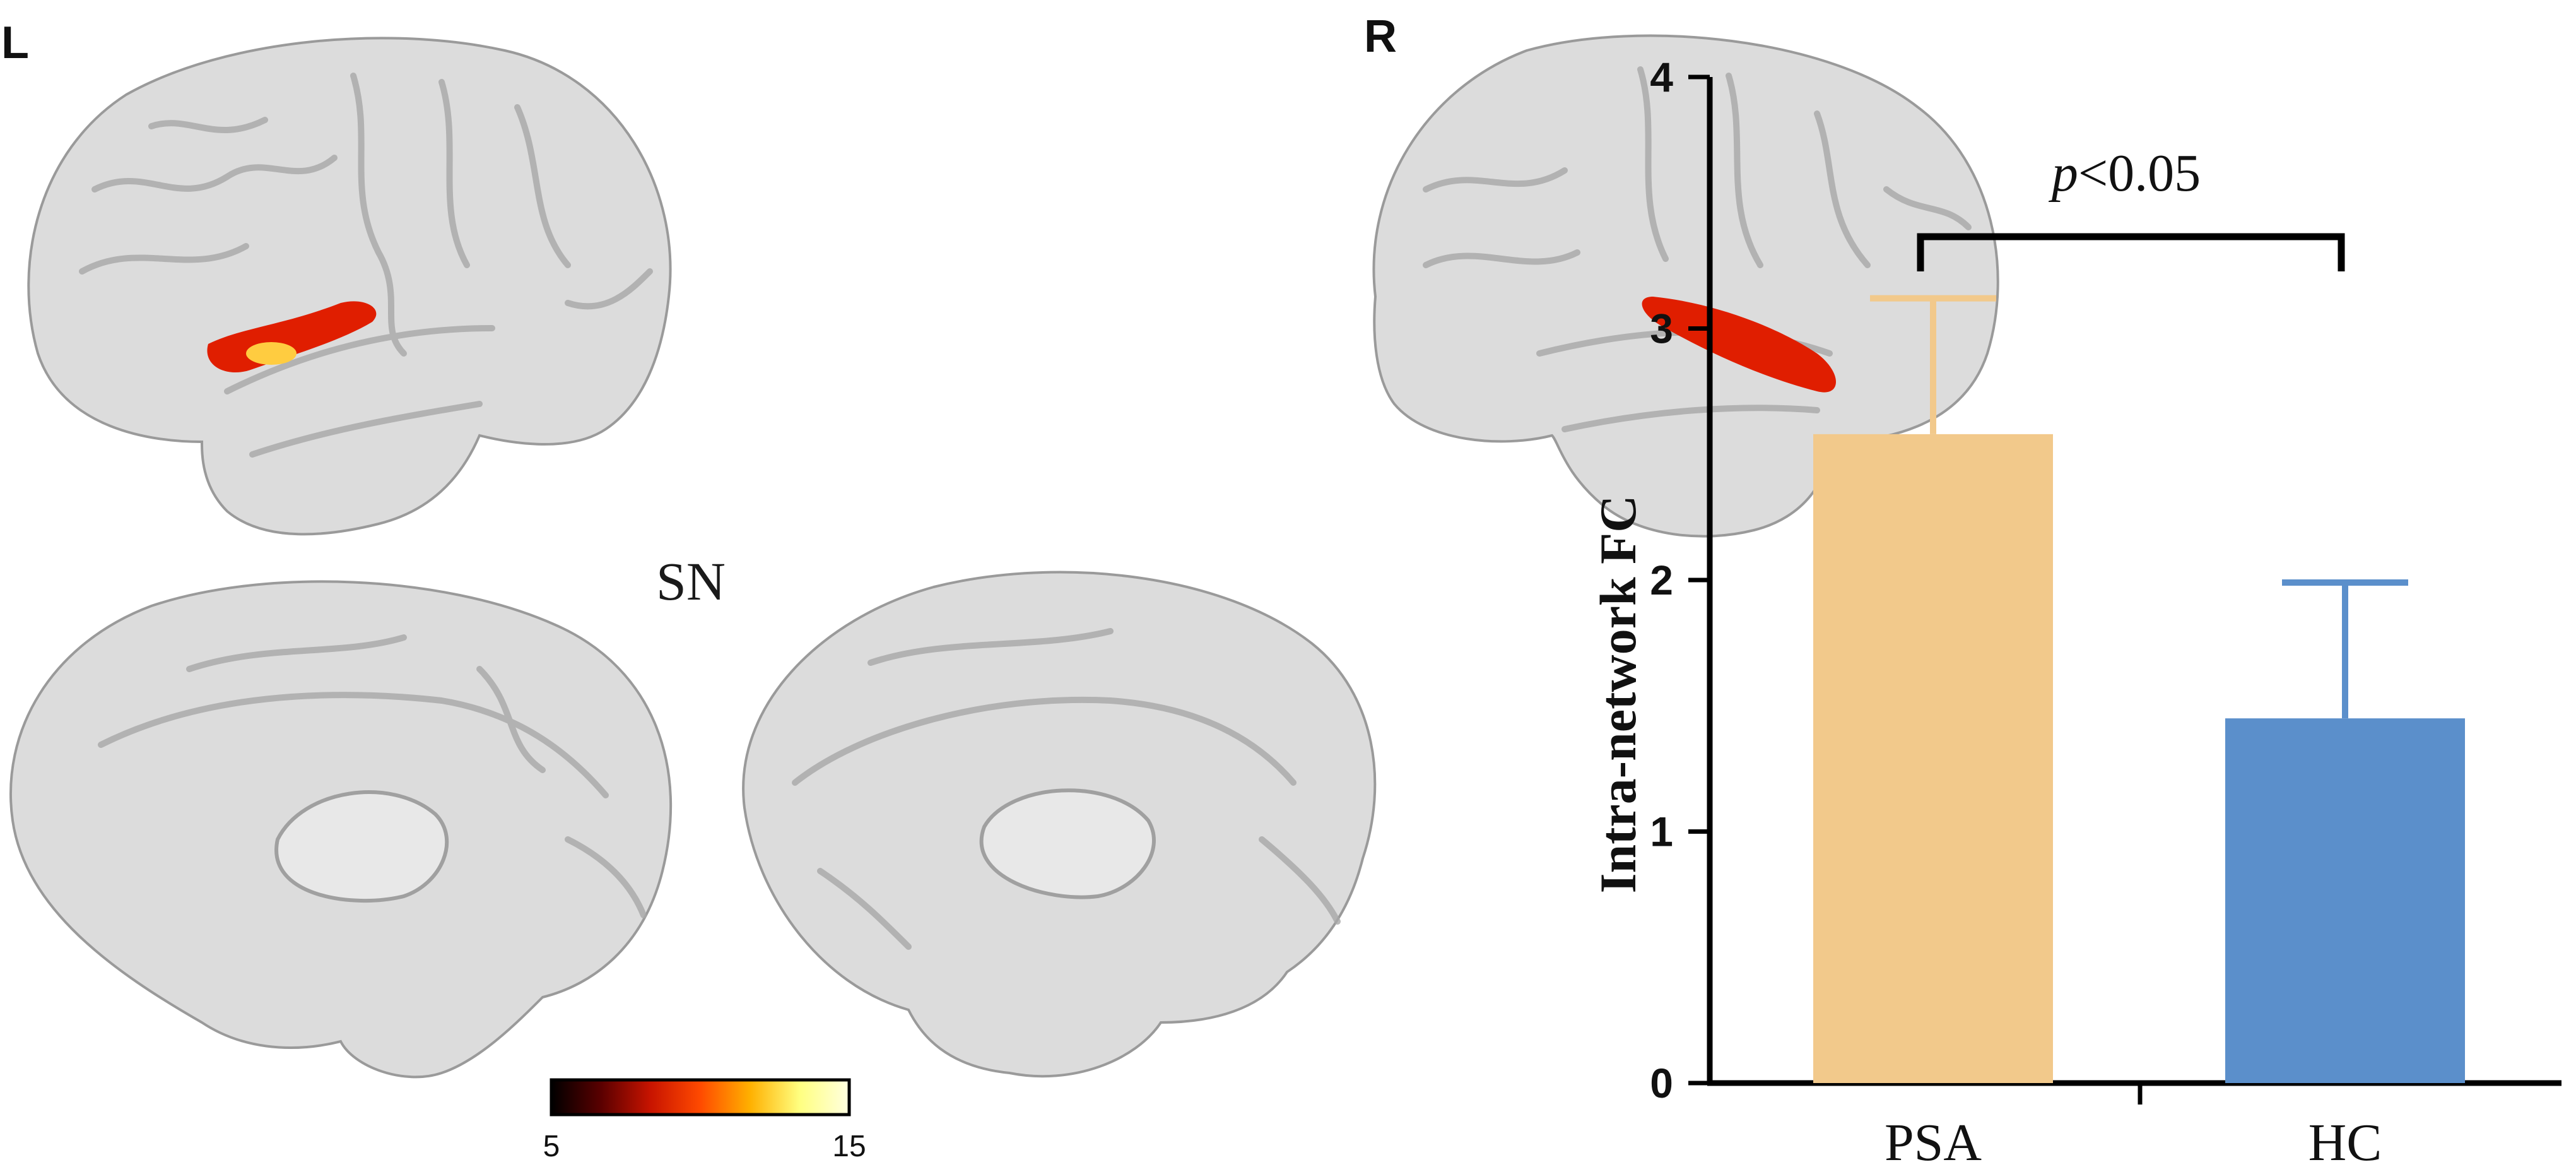  What do you see at coordinates (2131, 207) in the screenshot?
I see `significance-annotation: p<0.05` at bounding box center [2131, 207].